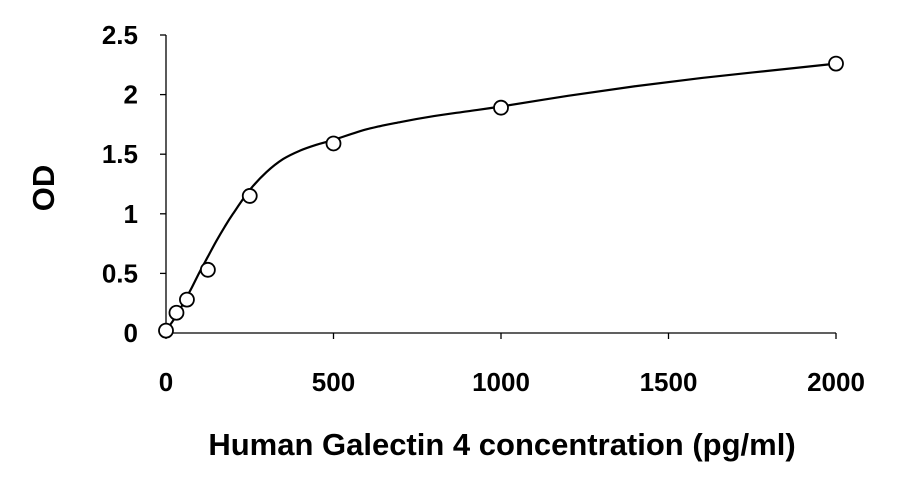  Describe the element at coordinates (131, 333) in the screenshot. I see `y-tick-label: 0` at that location.